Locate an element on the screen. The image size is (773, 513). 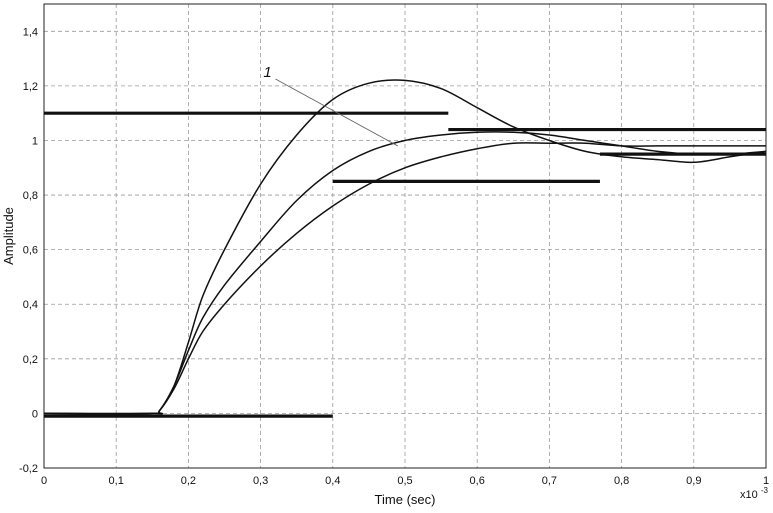
y-tick-label: -0,2 is located at coordinates (28, 469).